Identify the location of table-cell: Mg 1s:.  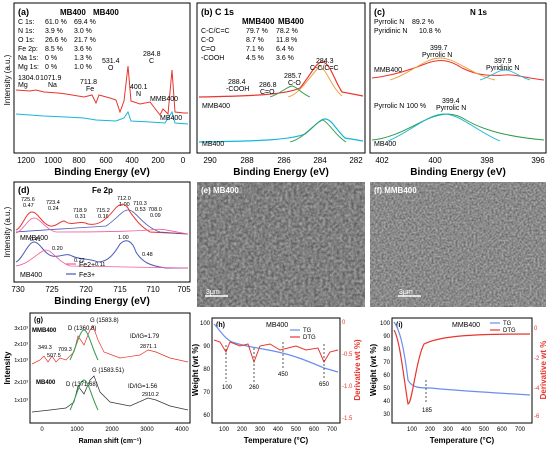
(28, 67).